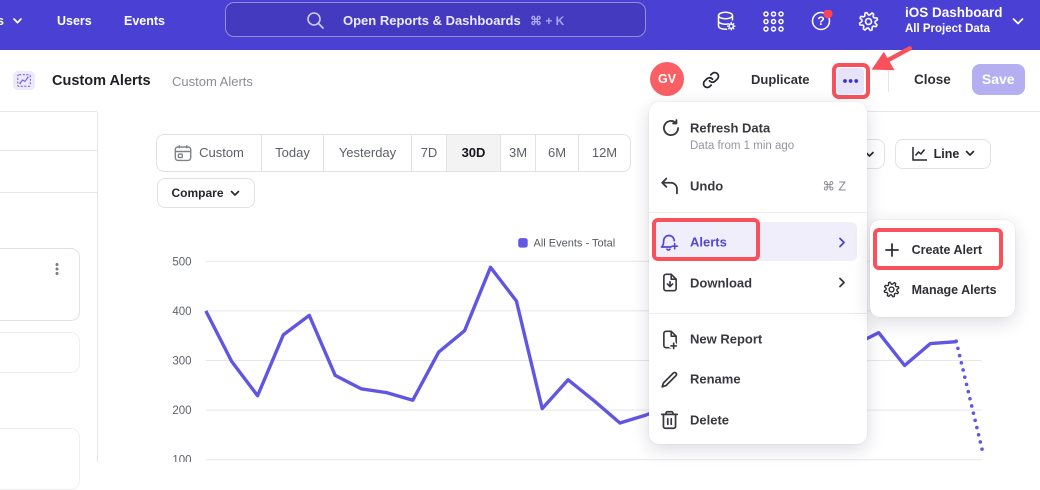 The image size is (1040, 490). Describe the element at coordinates (181, 312) in the screenshot. I see `svg-text: 400` at that location.